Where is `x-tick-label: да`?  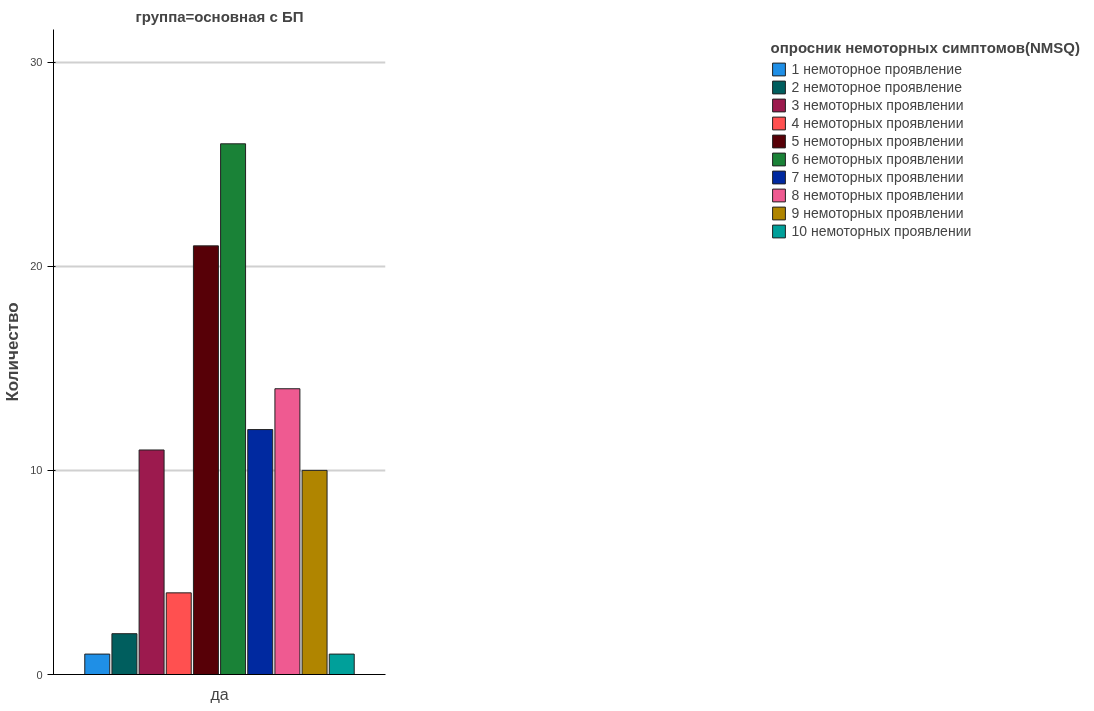 x-tick-label: да is located at coordinates (219, 694).